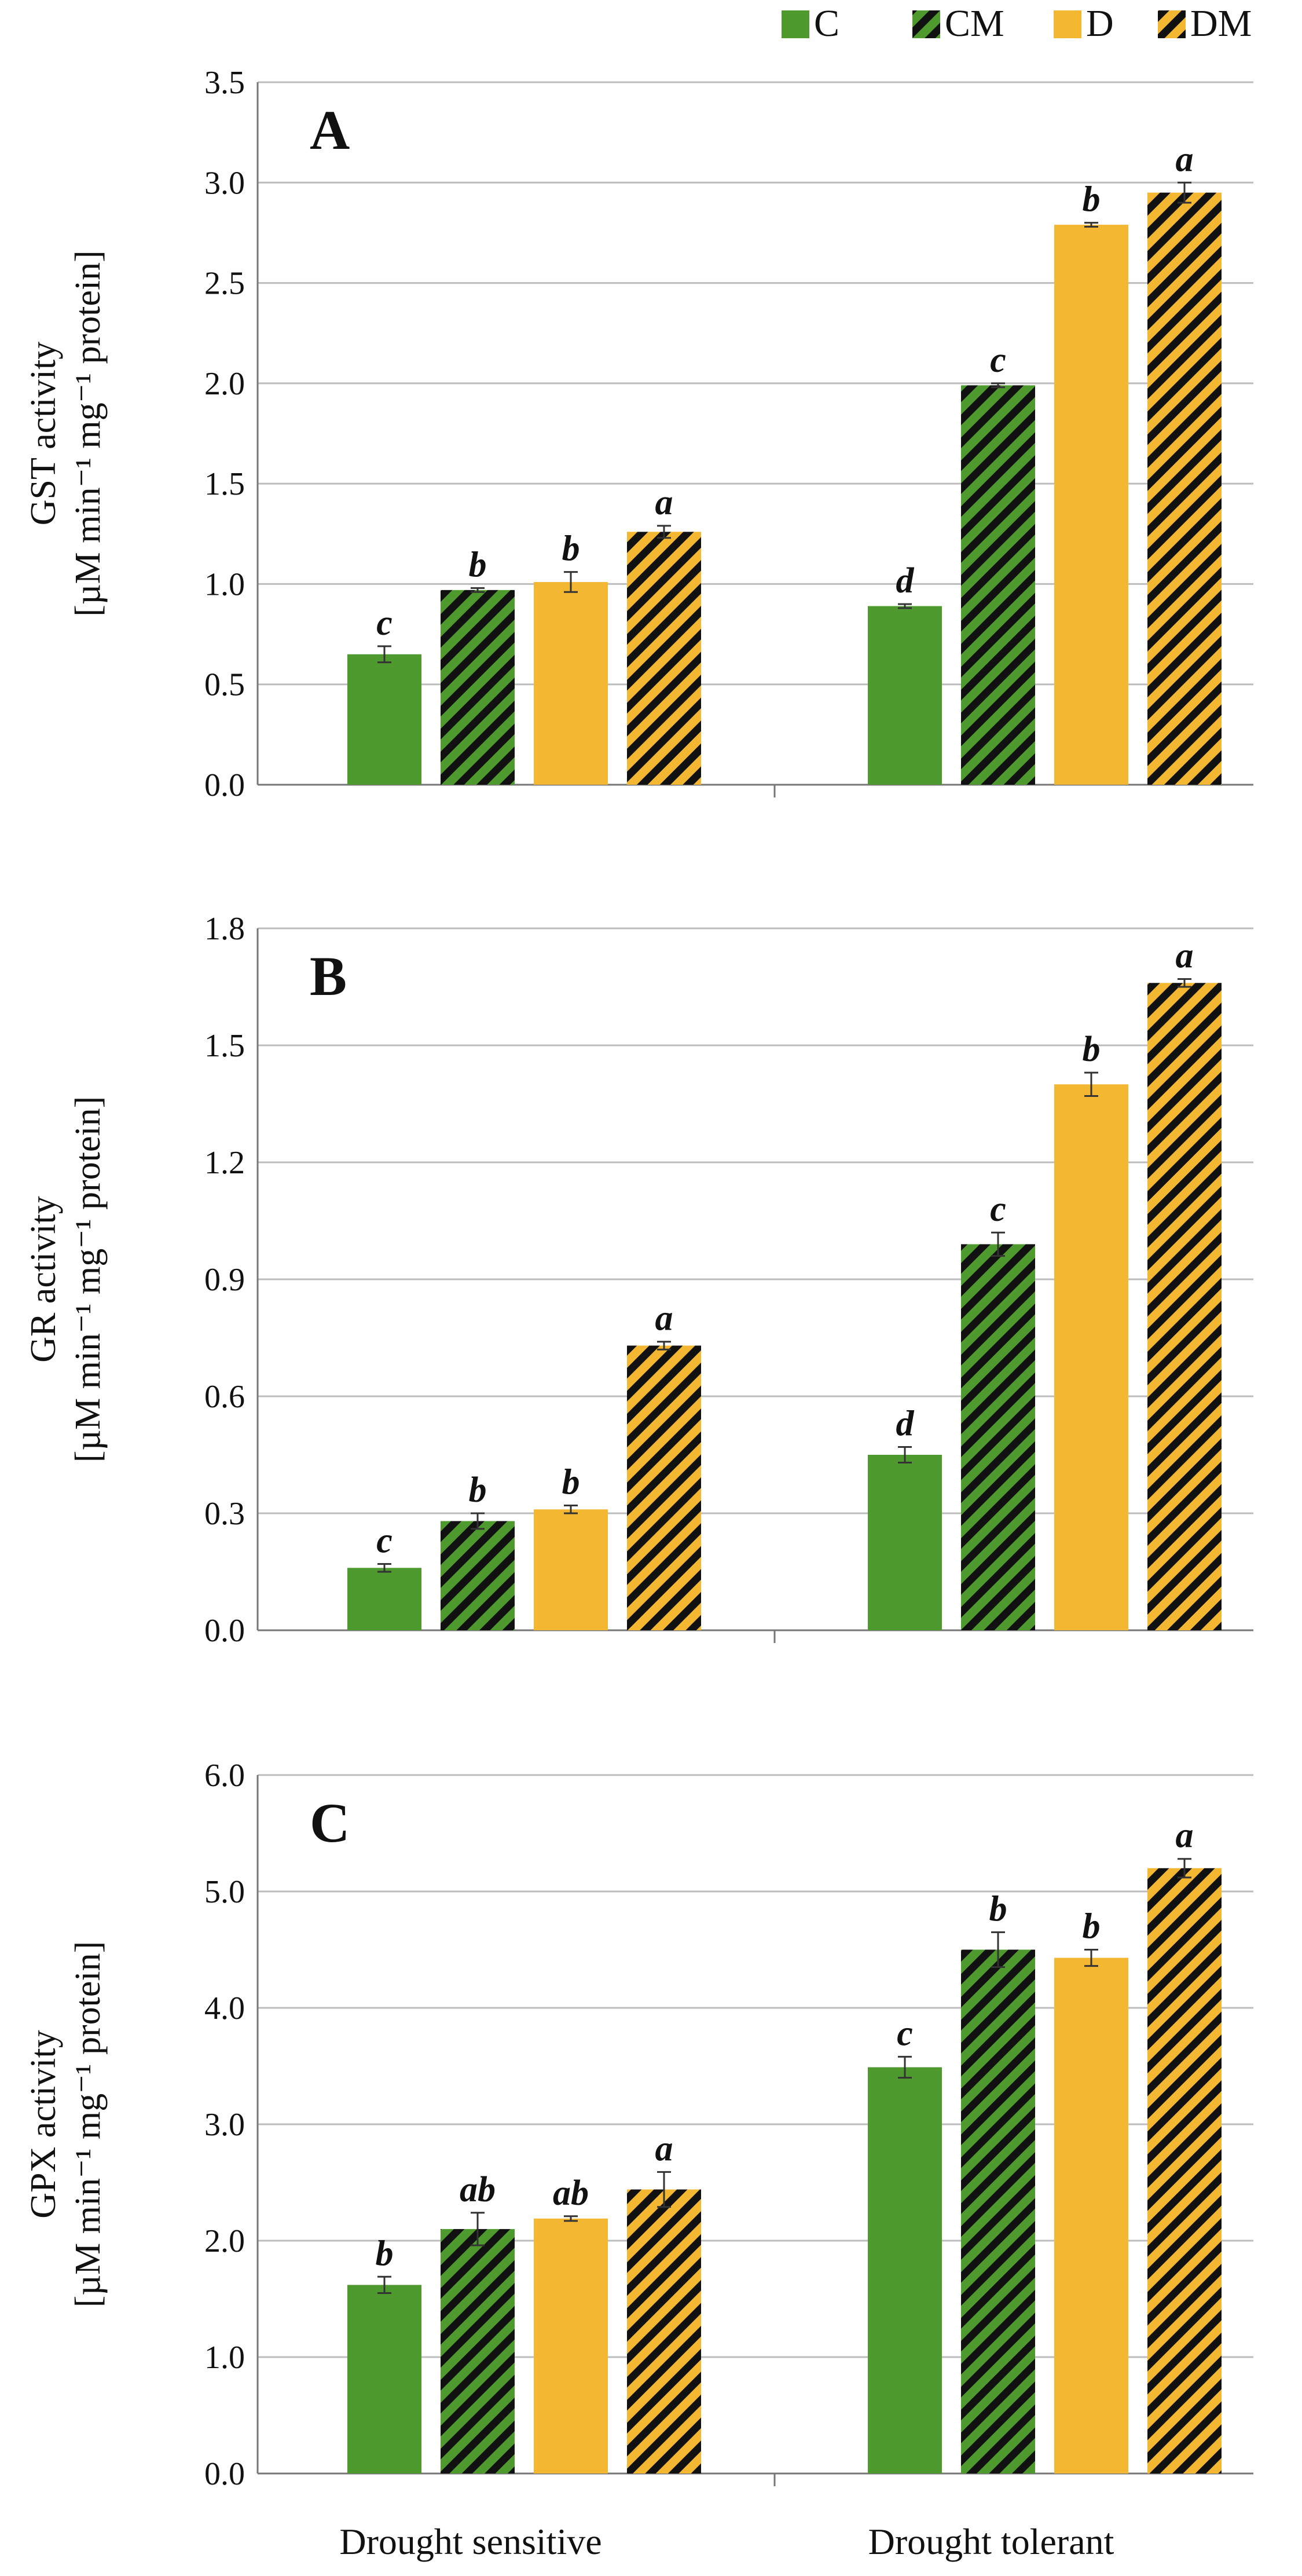 The height and width of the screenshot is (2576, 1302). What do you see at coordinates (1017, 23) in the screenshot?
I see `legend: C CM D DM` at bounding box center [1017, 23].